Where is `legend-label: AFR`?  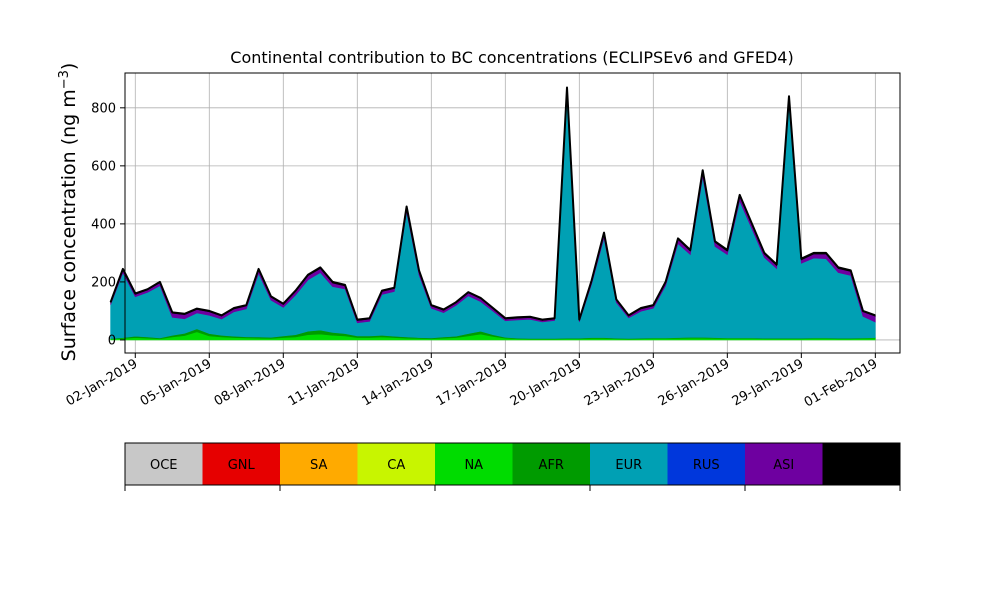 legend-label: AFR is located at coordinates (551, 465).